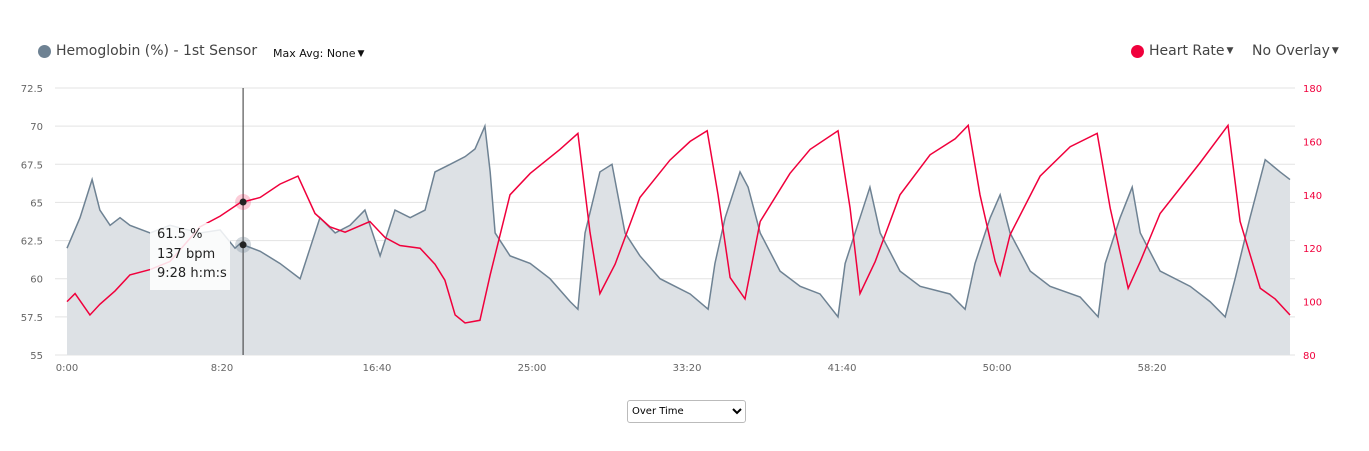  I want to click on tooltip-time: 9:28 h:m:s, so click(192, 273).